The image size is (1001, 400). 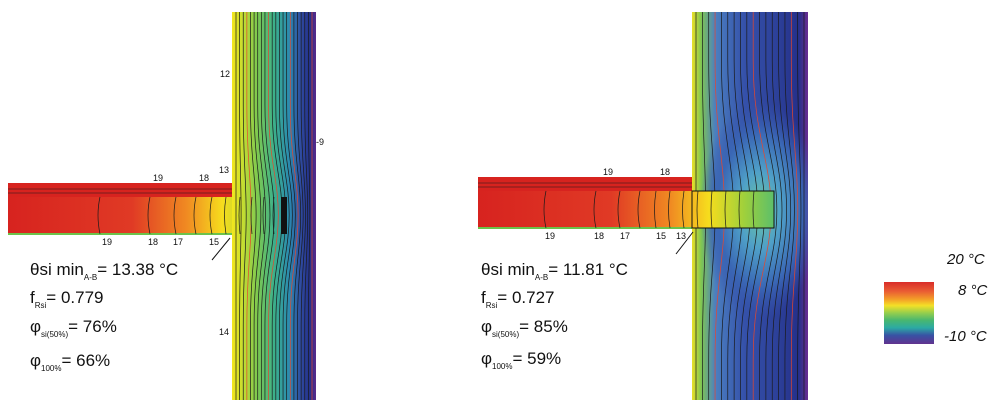 What do you see at coordinates (486, 326) in the screenshot?
I see `panel-2-phi50-label: φ` at bounding box center [486, 326].